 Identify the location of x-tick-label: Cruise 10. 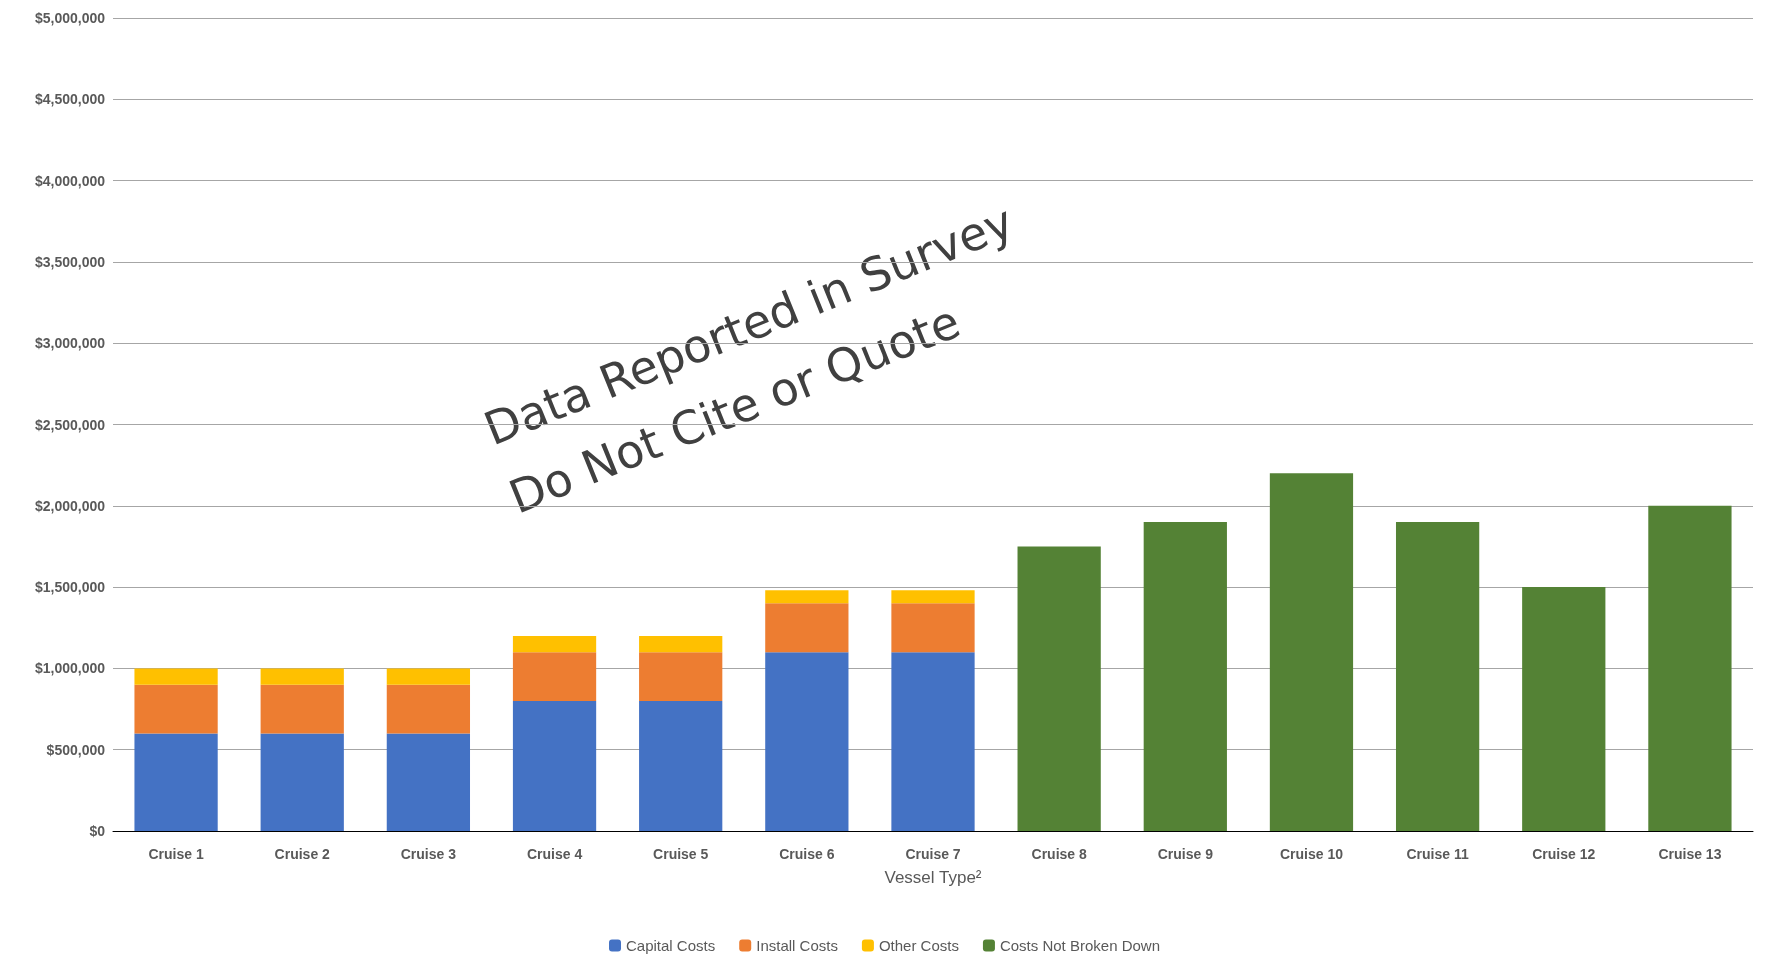
(1311, 854).